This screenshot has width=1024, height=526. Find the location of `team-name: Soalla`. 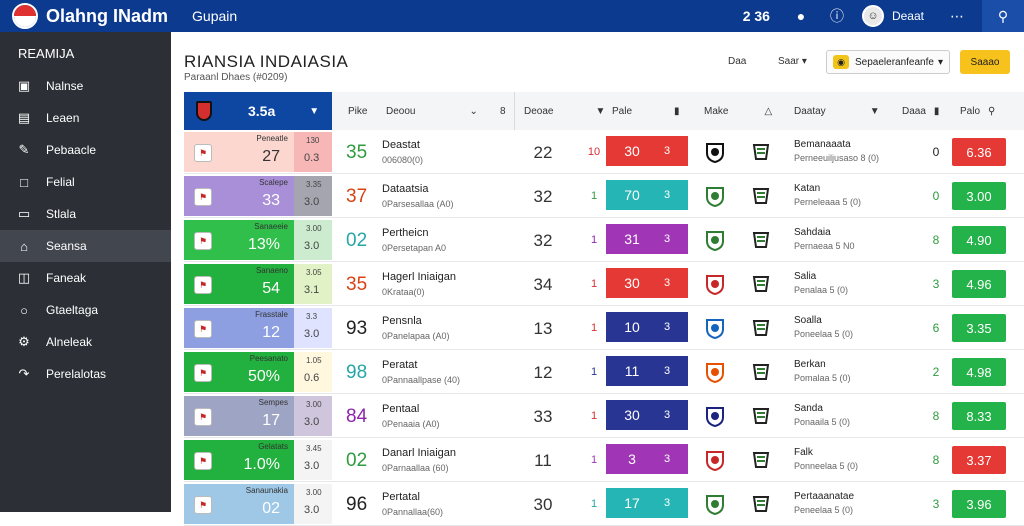

team-name: Soalla is located at coordinates (808, 320).